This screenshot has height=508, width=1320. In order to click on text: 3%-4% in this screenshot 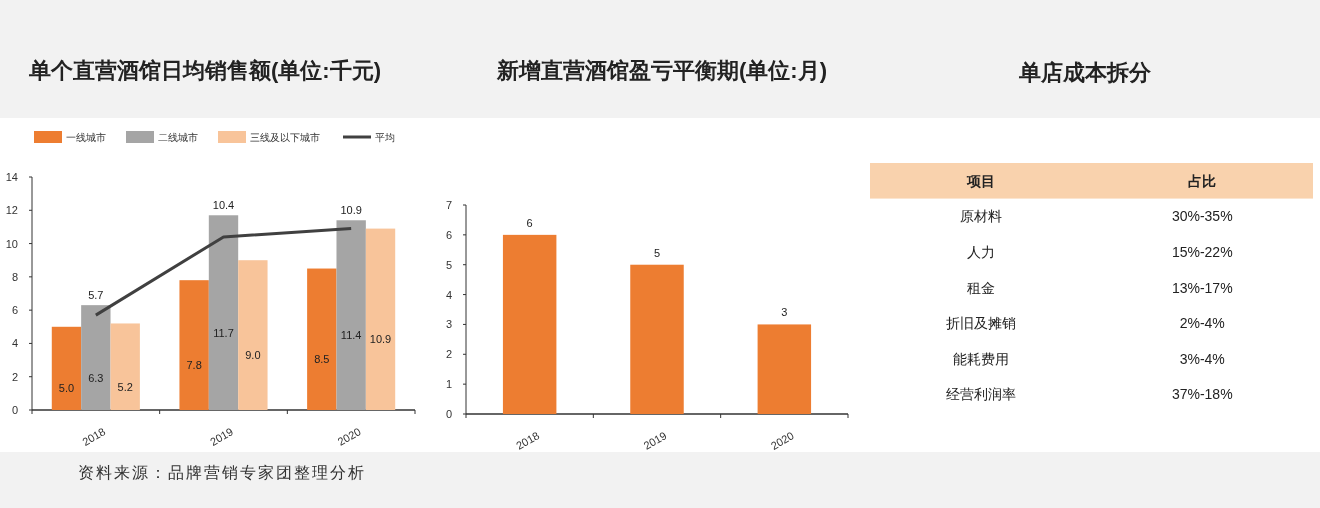, I will do `click(1202, 358)`.